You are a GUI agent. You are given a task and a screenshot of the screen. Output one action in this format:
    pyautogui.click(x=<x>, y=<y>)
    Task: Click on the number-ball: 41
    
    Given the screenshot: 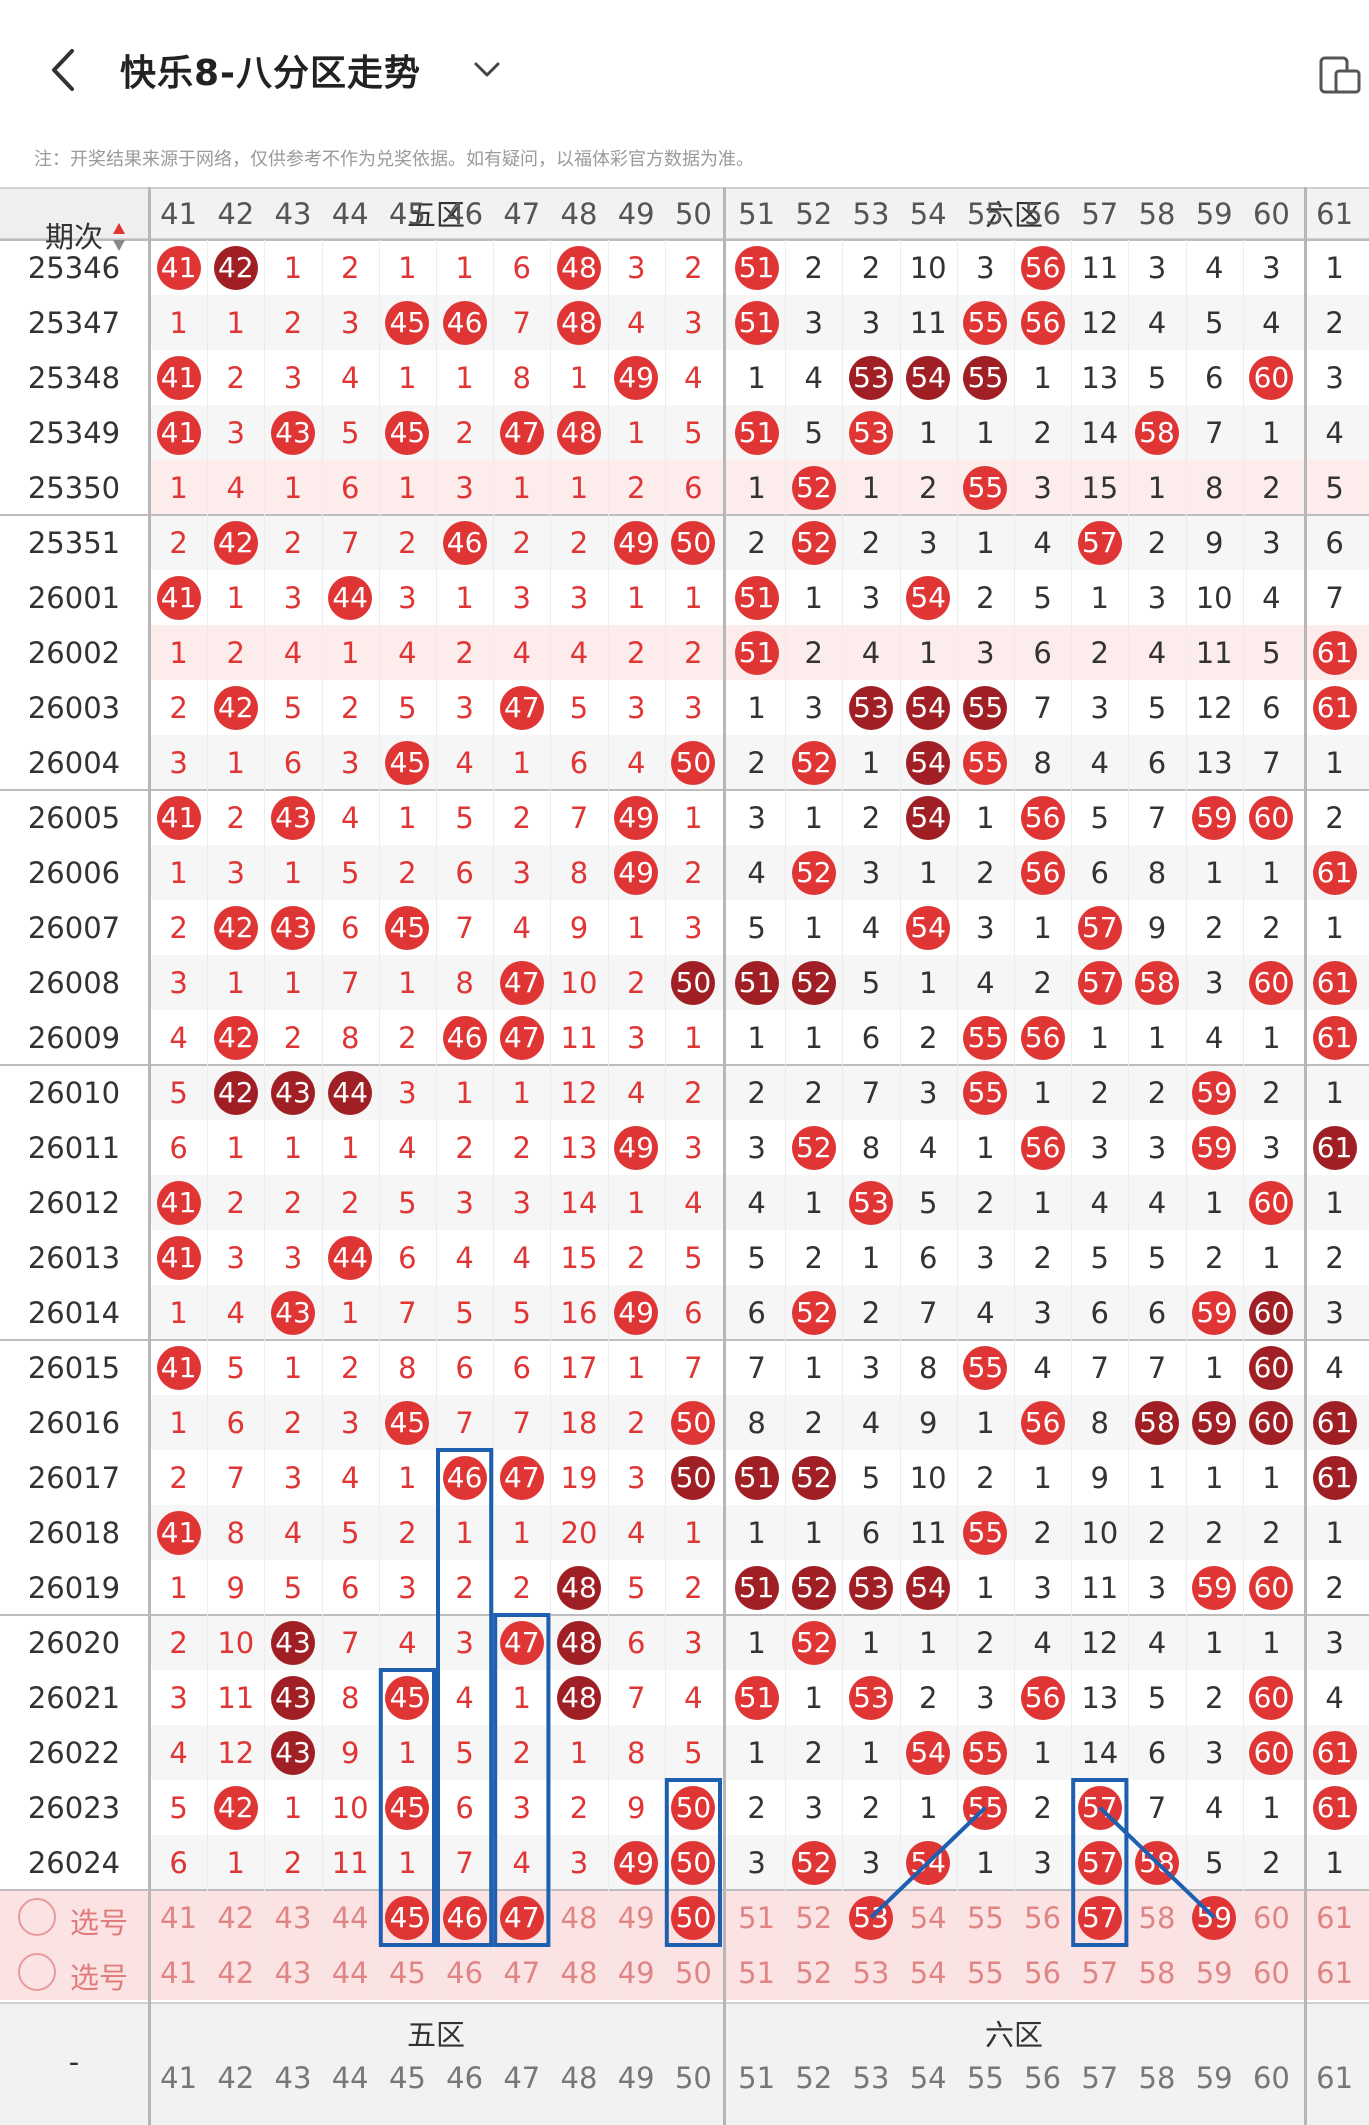 What is the action you would take?
    pyautogui.click(x=178, y=1367)
    